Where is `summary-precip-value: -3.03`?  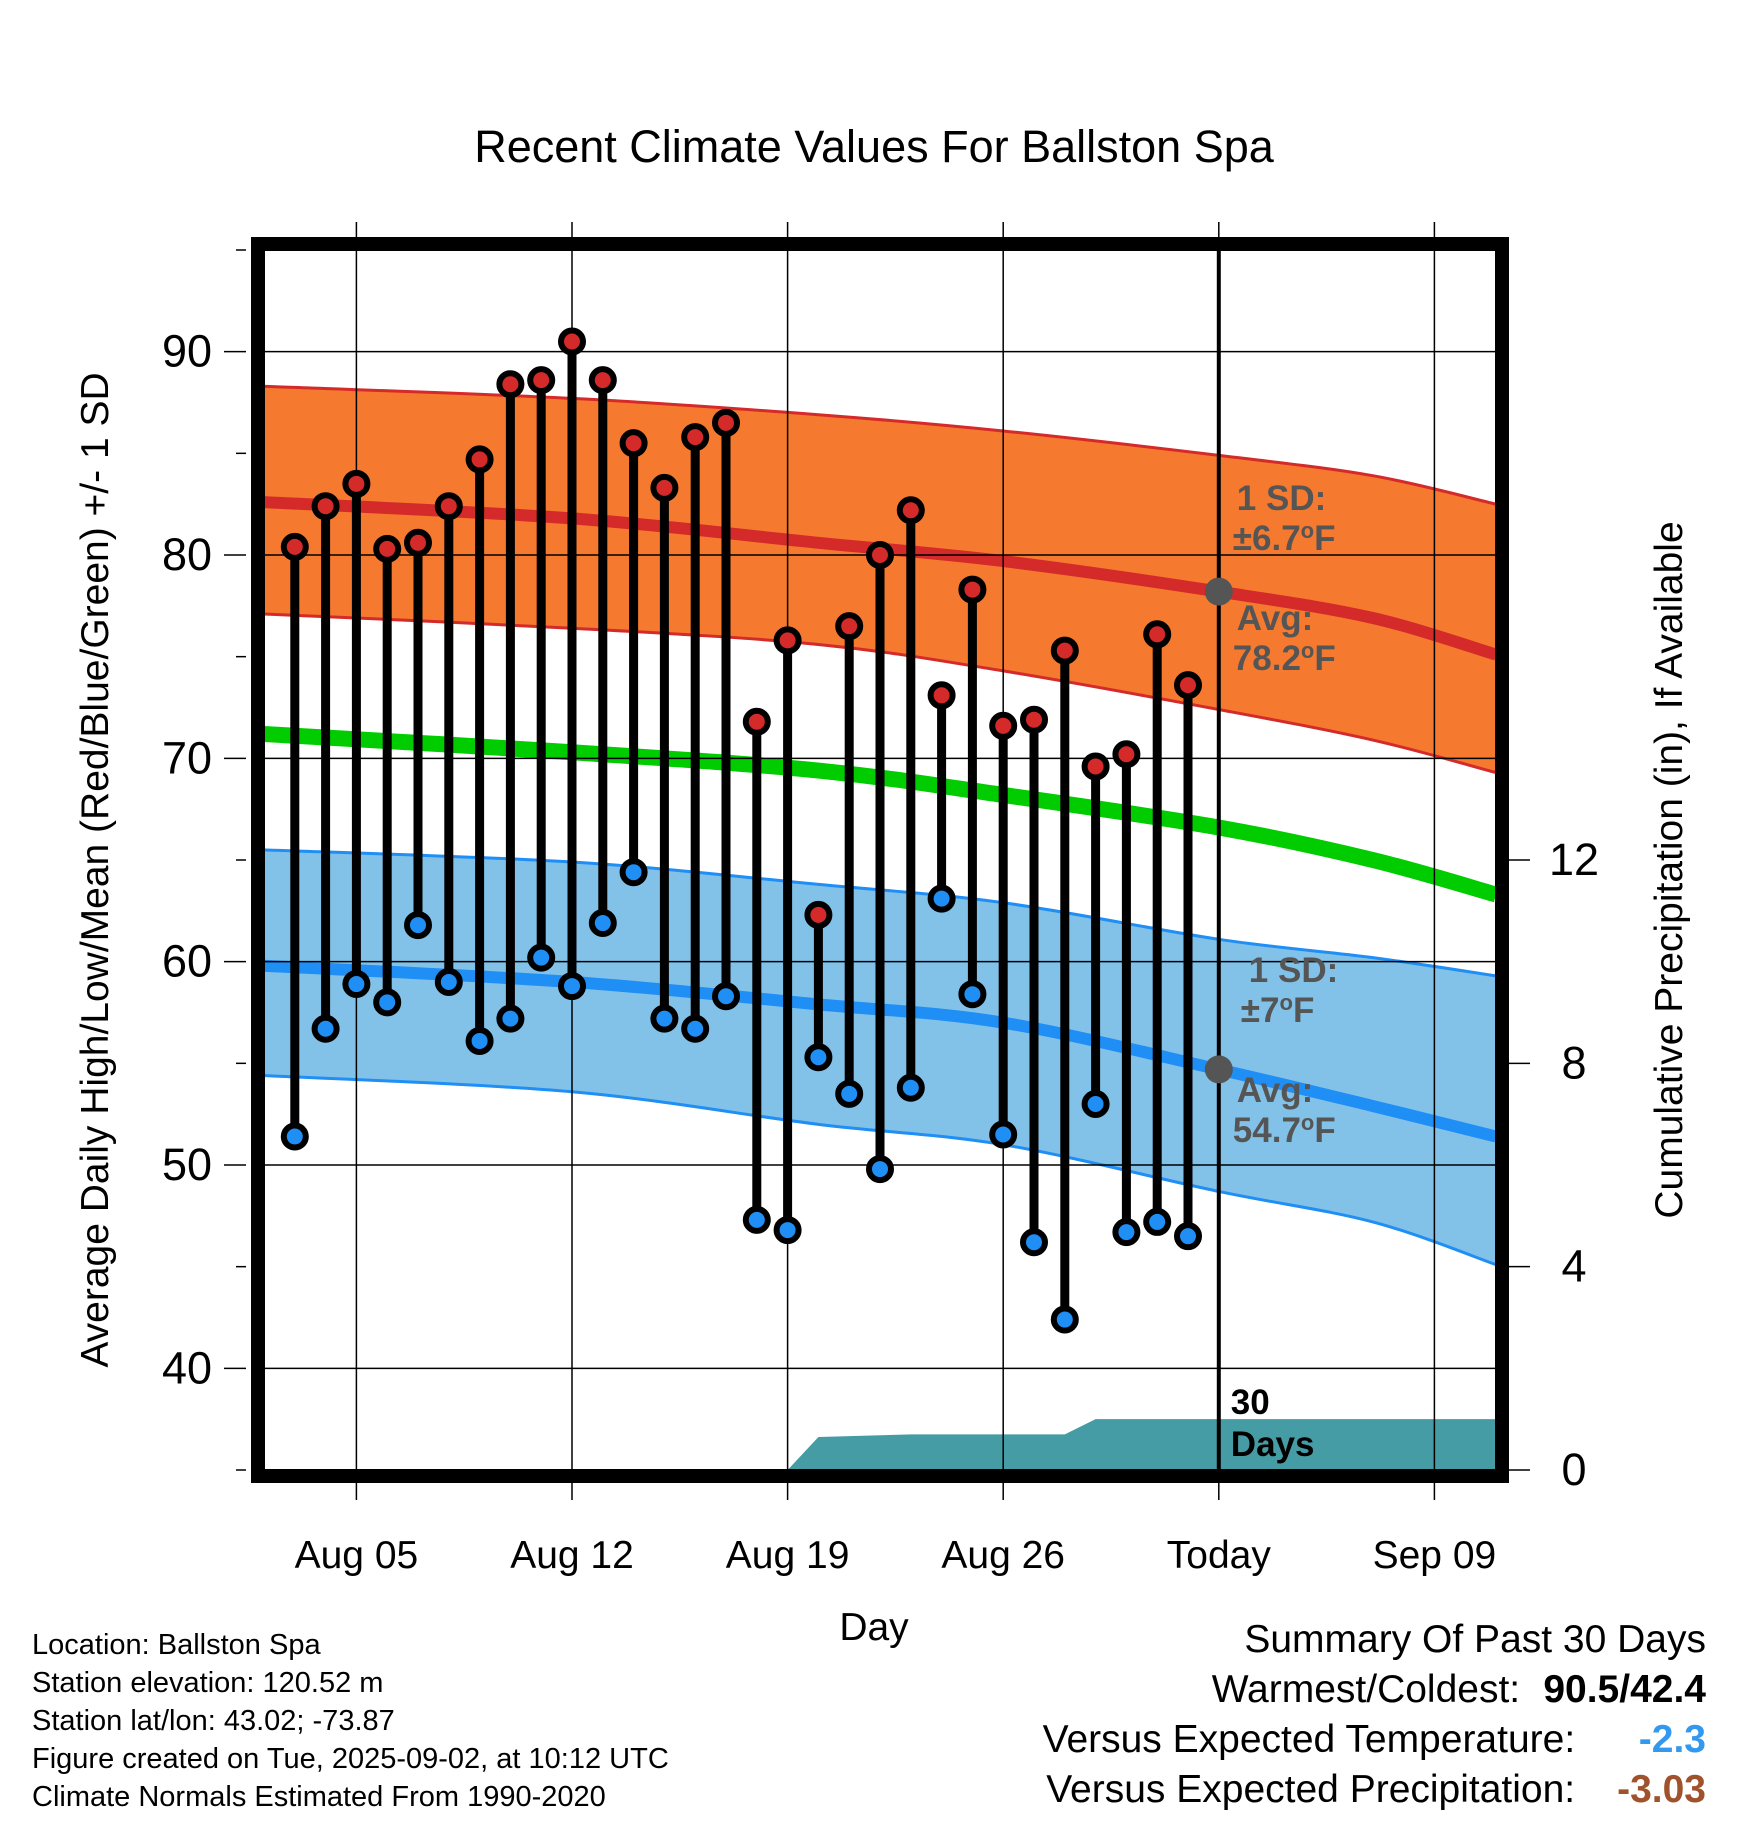
summary-precip-value: -3.03 is located at coordinates (1661, 1789).